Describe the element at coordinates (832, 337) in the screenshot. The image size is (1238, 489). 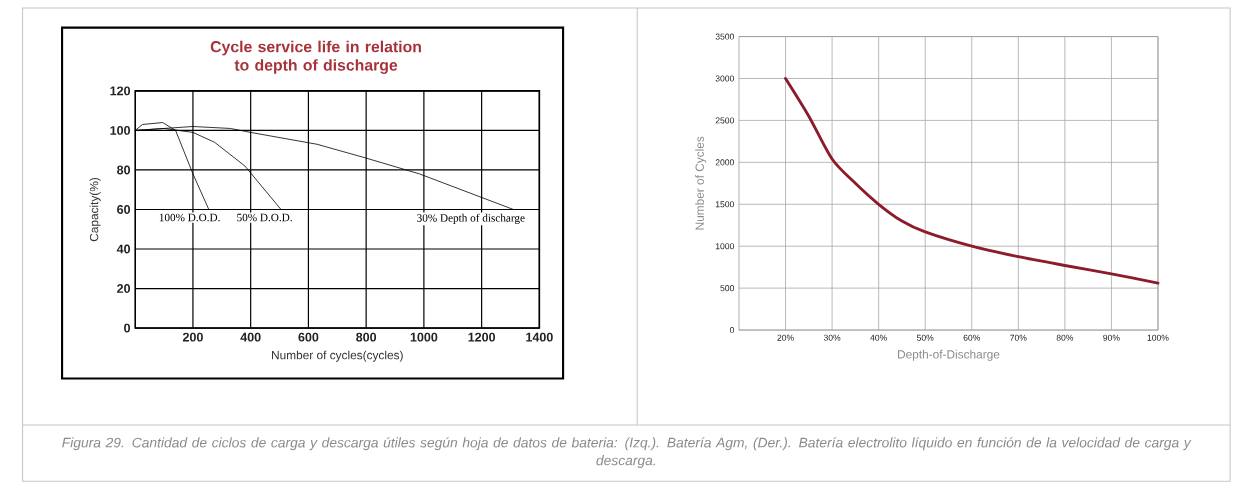
I see `x-tick-label: 30%` at that location.